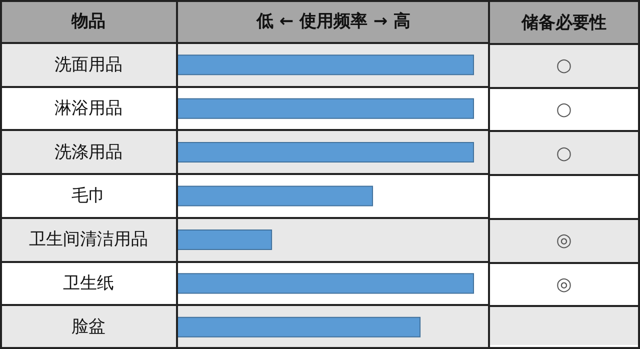  Describe the element at coordinates (564, 23) in the screenshot. I see `text: 储备必要性` at that location.